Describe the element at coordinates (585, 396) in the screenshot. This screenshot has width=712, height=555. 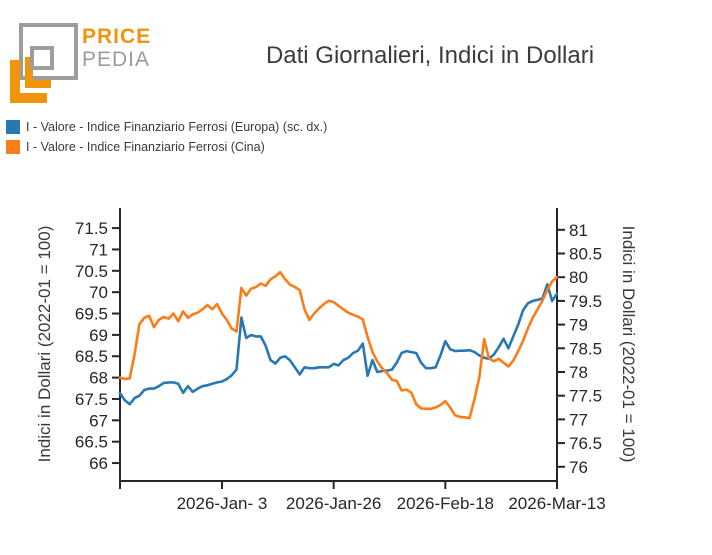
I see `right-axis-tick-label: 77.5` at that location.